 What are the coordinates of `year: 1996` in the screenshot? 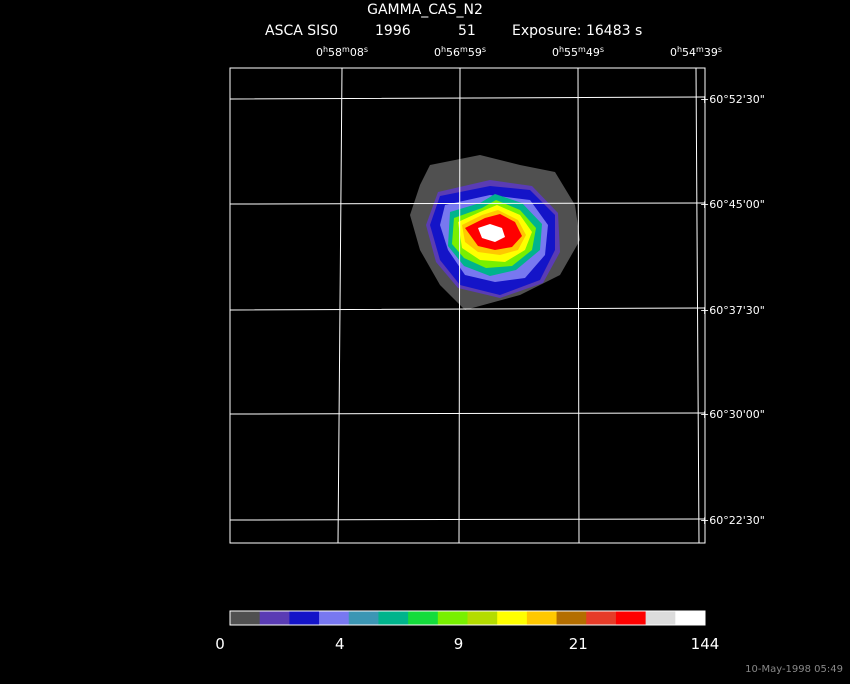 It's located at (393, 31).